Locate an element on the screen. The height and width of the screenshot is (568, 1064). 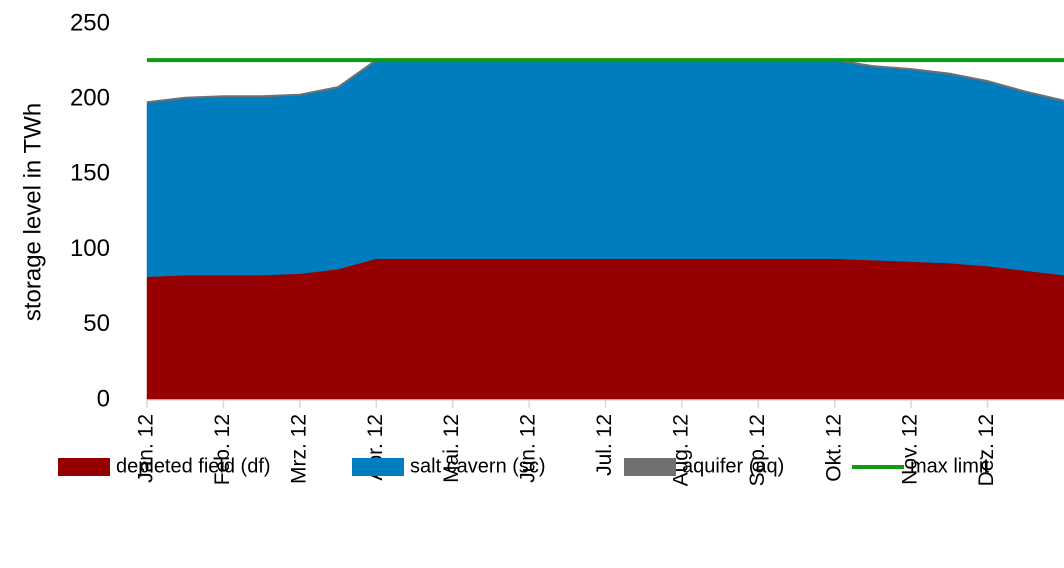
y-tick-label: 50 is located at coordinates (96, 323).